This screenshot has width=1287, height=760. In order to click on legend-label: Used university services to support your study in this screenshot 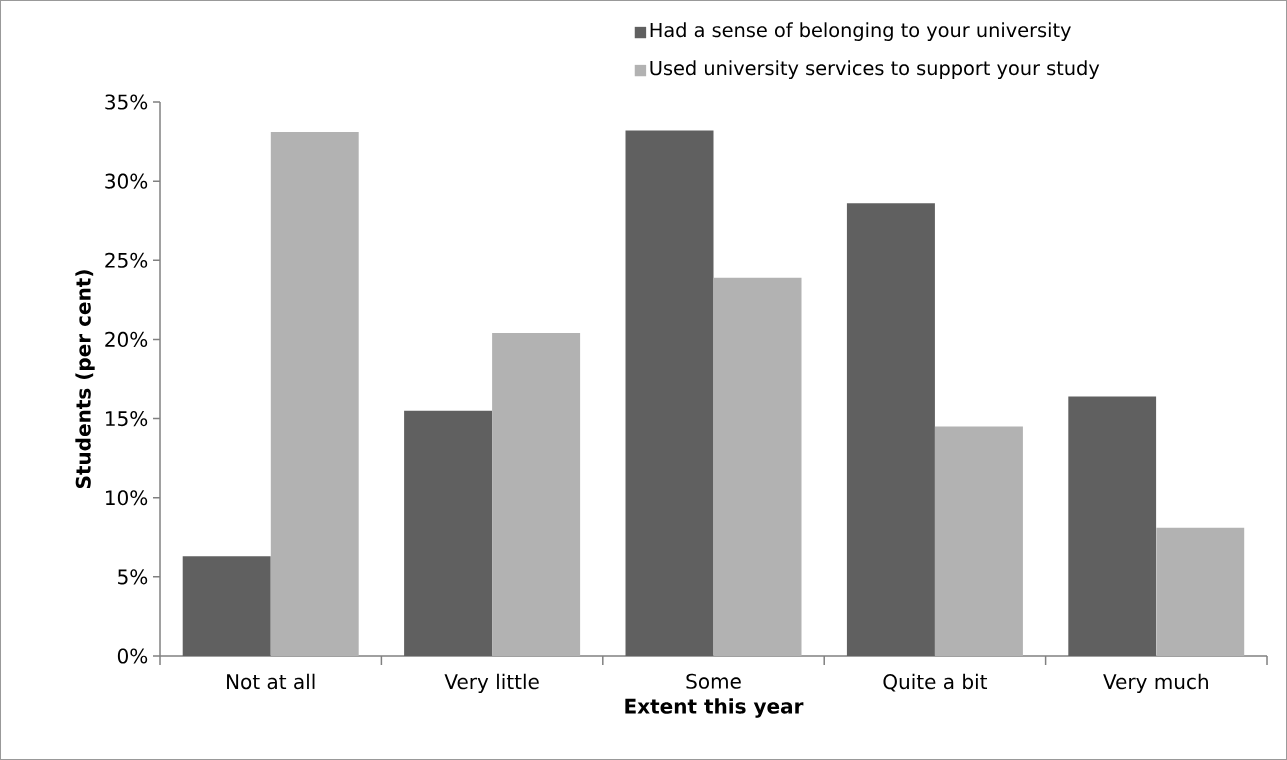, I will do `click(875, 70)`.